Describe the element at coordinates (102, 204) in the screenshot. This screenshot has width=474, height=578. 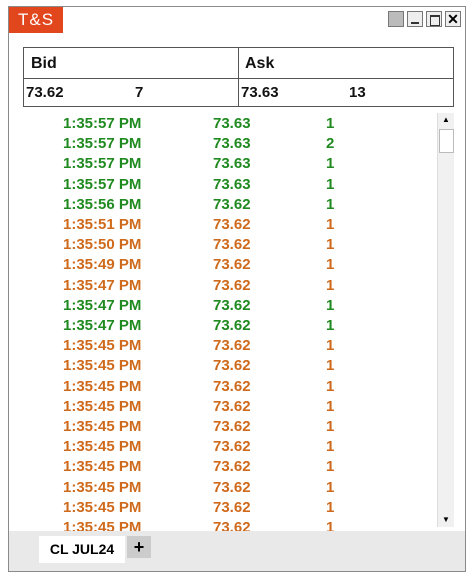
I see `trade-time: 1:35:56 PM` at that location.